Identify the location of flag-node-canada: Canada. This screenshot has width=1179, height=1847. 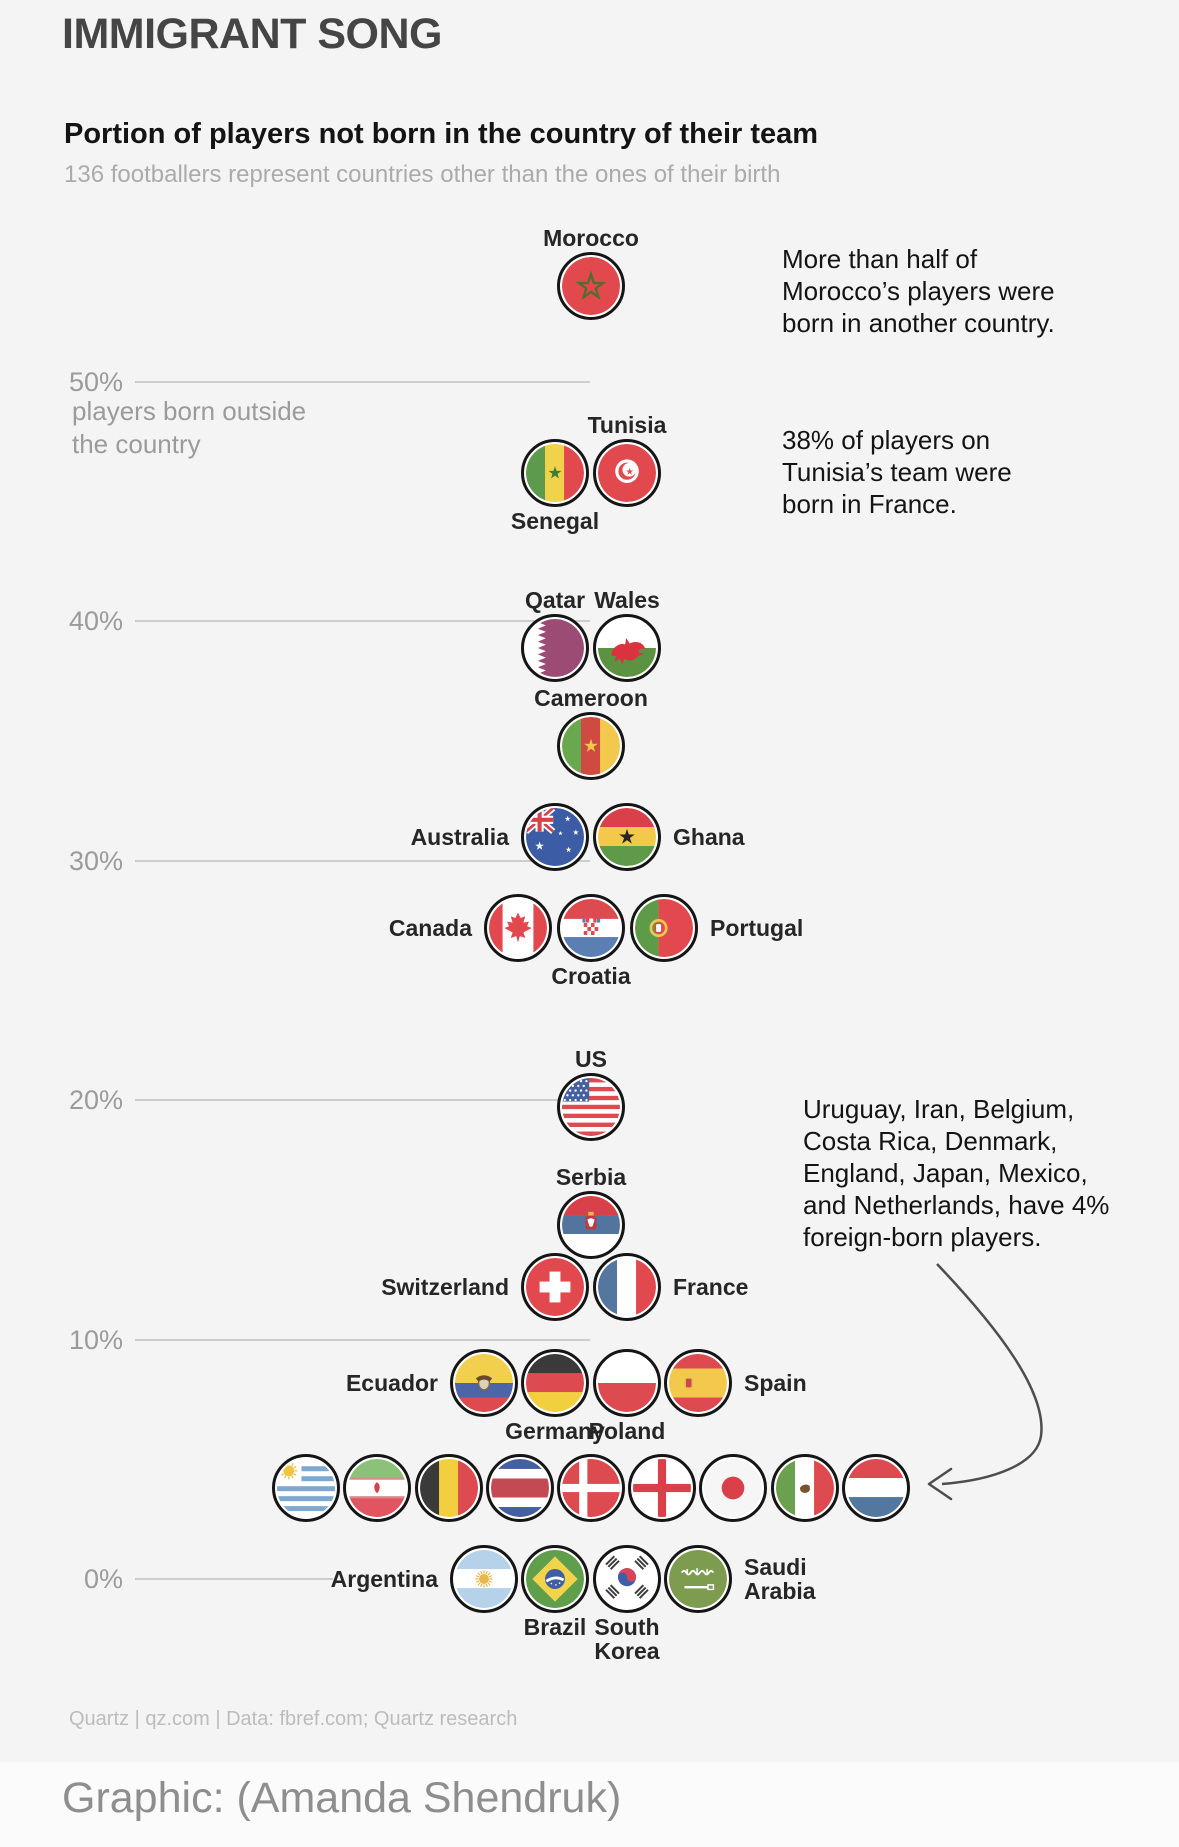
(470, 927).